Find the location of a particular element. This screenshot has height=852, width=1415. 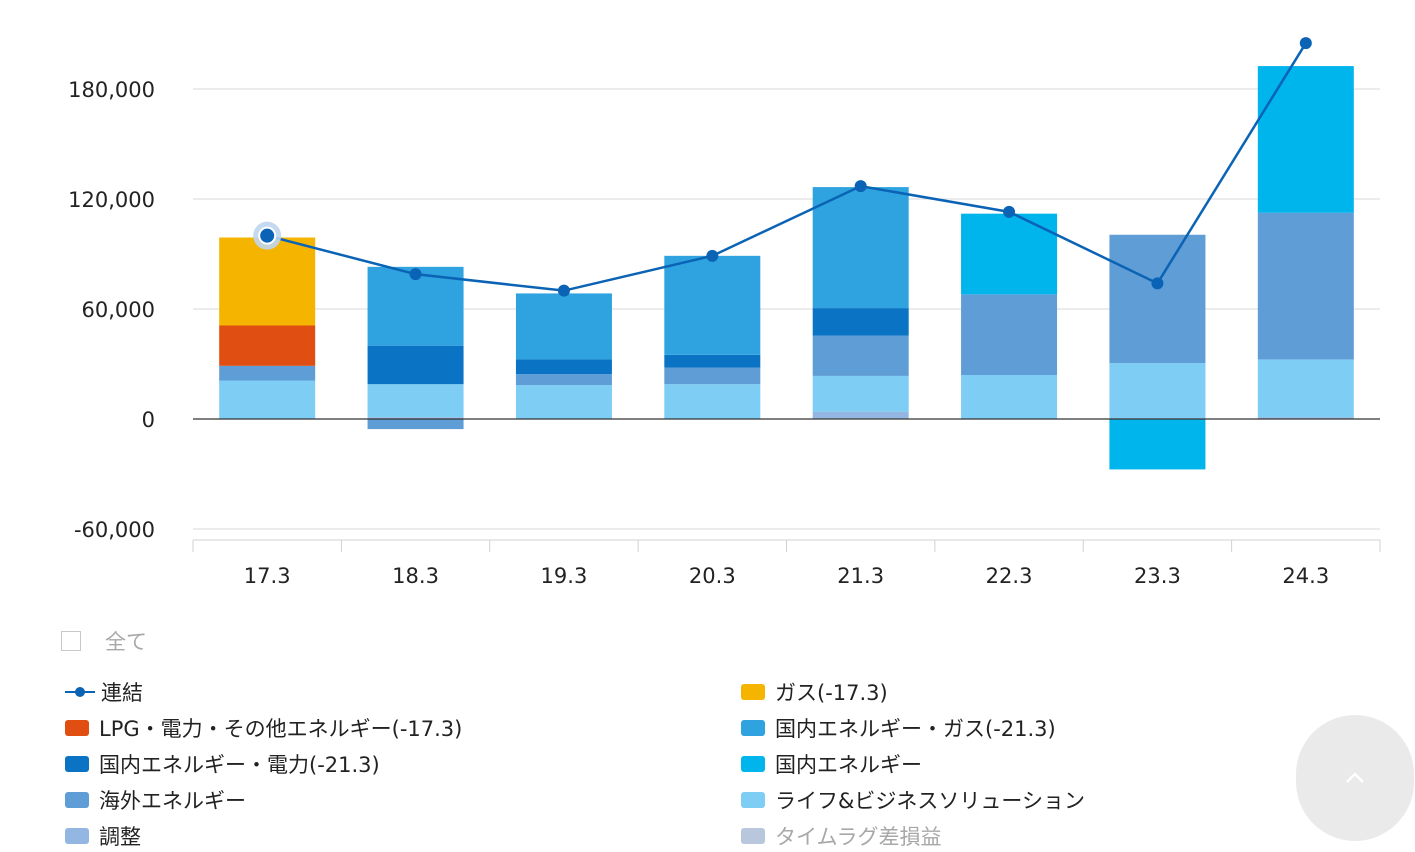

x-tick-label: 20.3 is located at coordinates (712, 576).